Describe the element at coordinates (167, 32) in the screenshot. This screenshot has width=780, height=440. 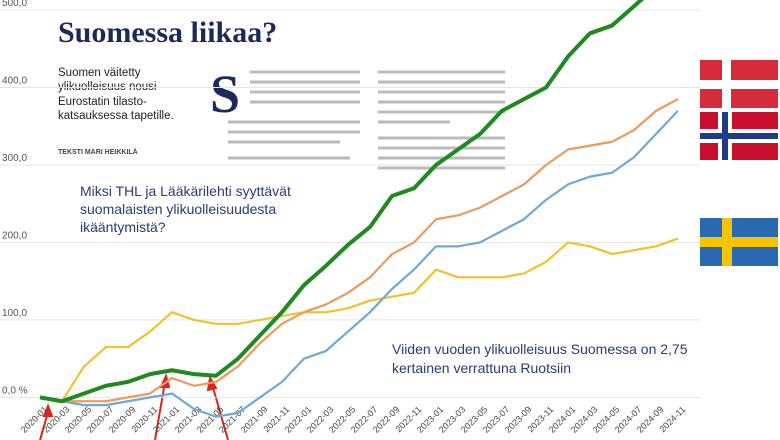
I see `chart-title: Suomessa liikaa?` at that location.